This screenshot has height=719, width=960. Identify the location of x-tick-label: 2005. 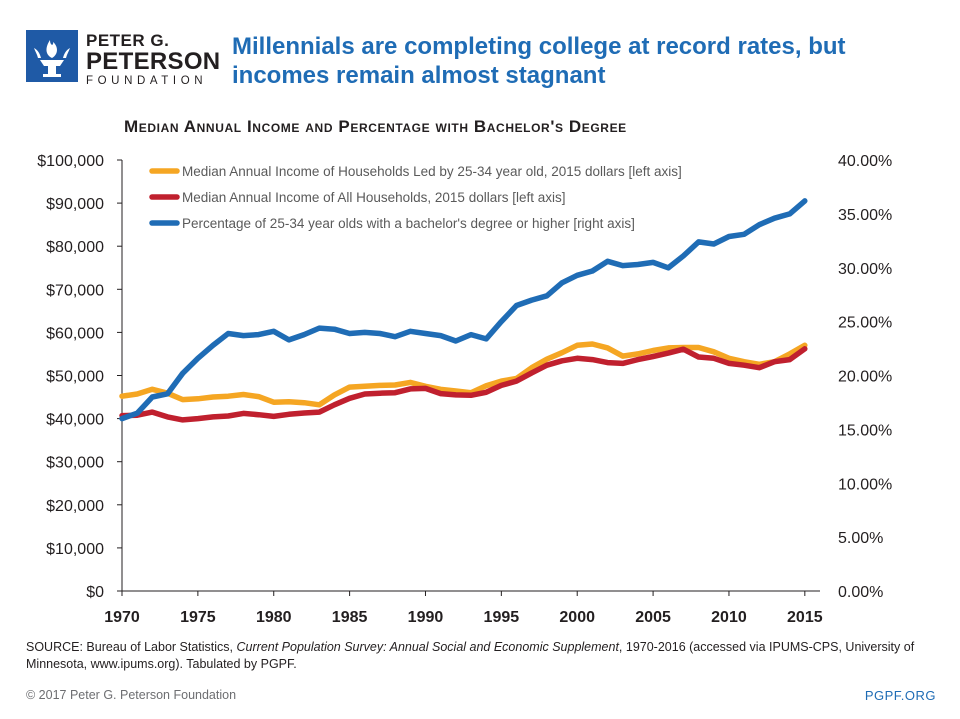
(653, 617).